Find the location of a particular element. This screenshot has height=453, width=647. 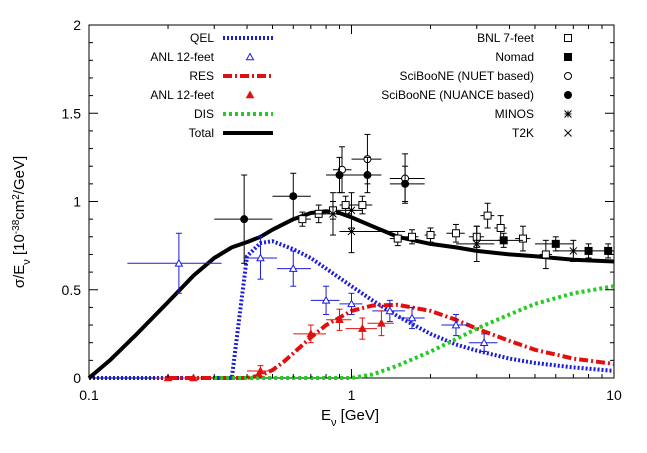

series-dis-curve is located at coordinates (414, 332).